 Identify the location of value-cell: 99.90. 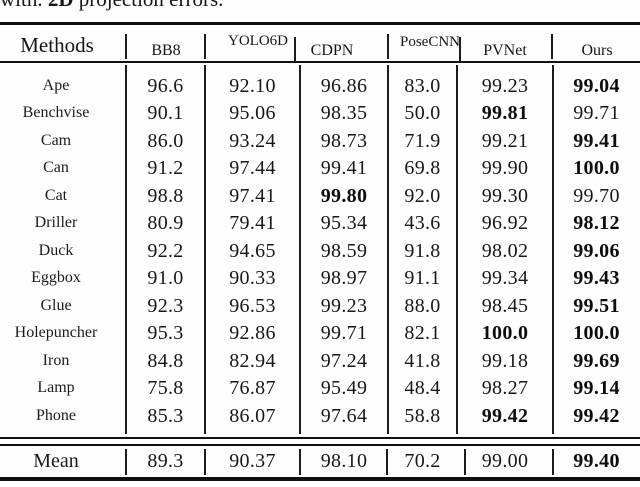
(505, 168).